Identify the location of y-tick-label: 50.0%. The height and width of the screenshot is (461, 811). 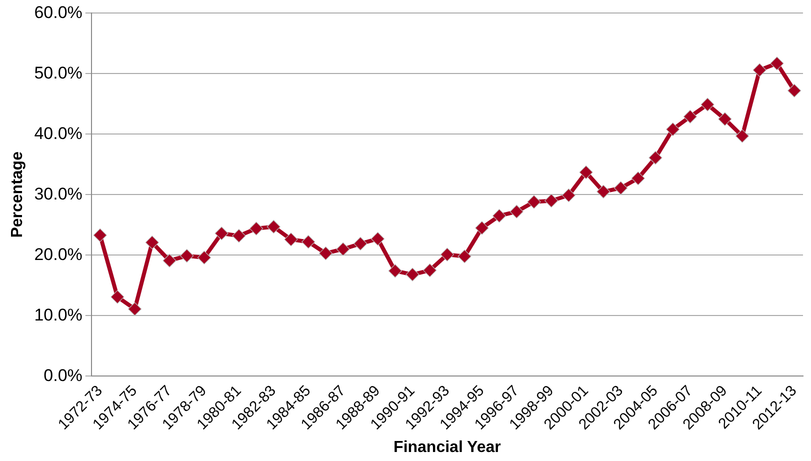
(58, 72).